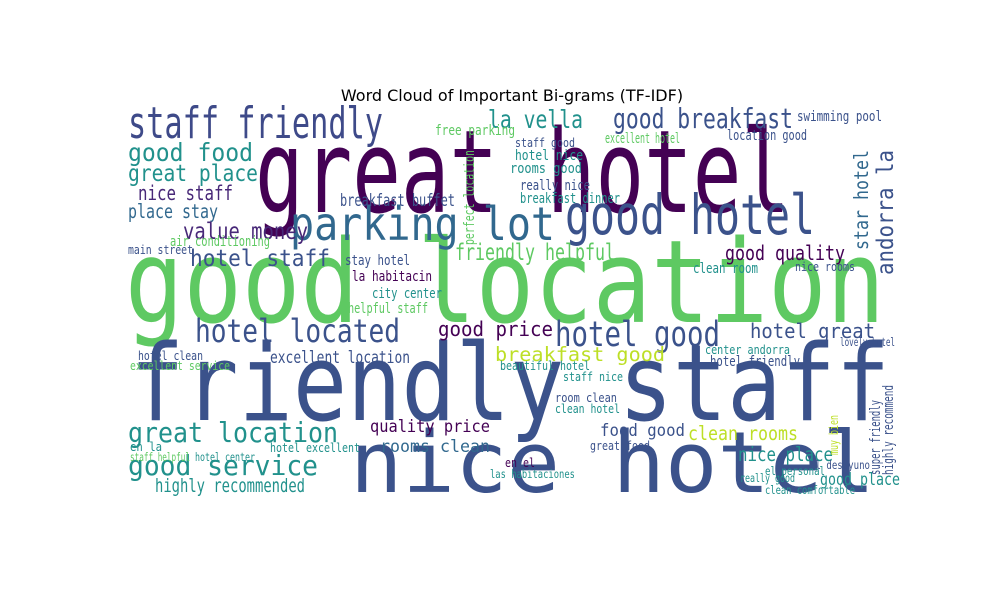 The height and width of the screenshot is (600, 1000). I want to click on word: location good, so click(767, 136).